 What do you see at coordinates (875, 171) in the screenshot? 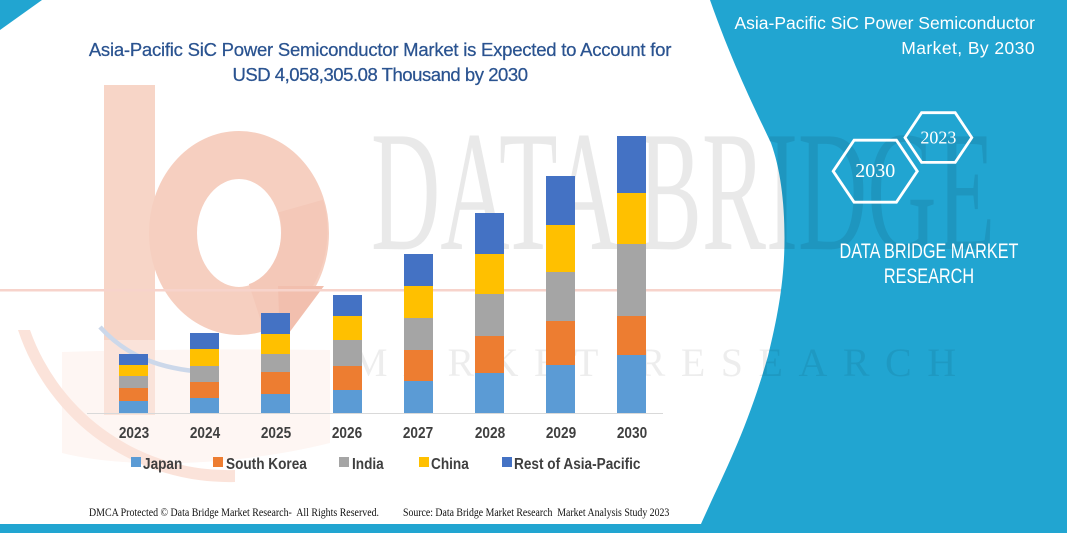
I see `svg-text: 2030` at bounding box center [875, 171].